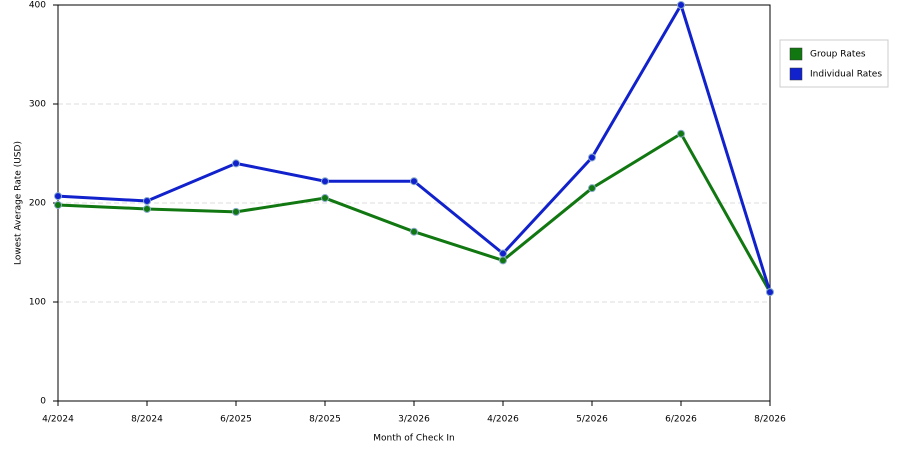 This screenshot has width=900, height=450. Describe the element at coordinates (43, 402) in the screenshot. I see `y-tick-label: 0` at that location.